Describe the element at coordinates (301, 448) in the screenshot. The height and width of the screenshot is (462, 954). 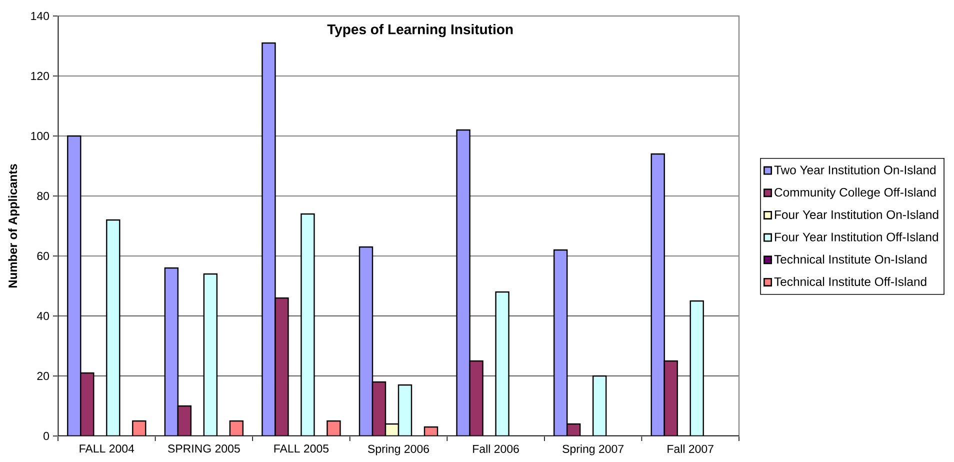
I see `x-tick-label: FALL 2005` at that location.